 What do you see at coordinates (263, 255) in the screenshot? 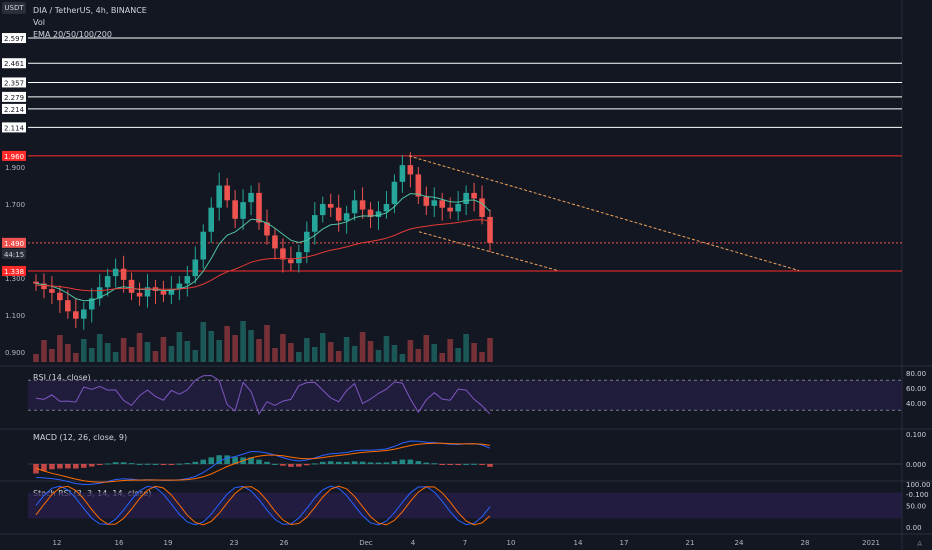
I see `ema-slow-line` at bounding box center [263, 255].